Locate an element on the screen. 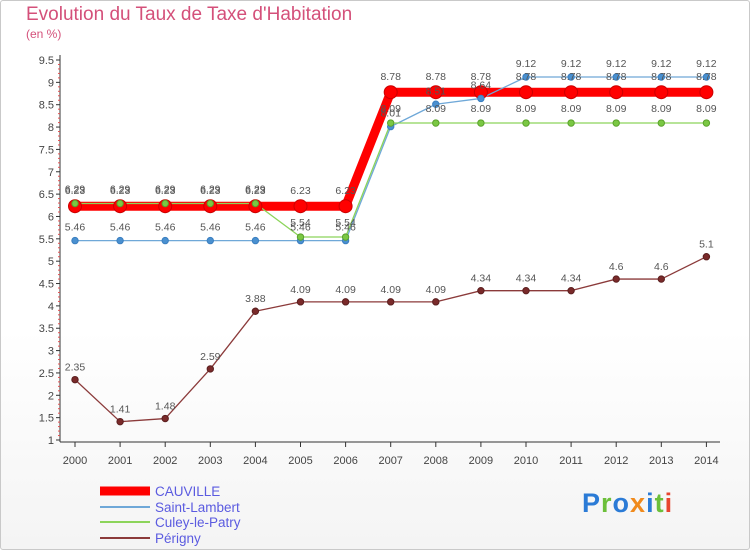  data-label: 8.64 is located at coordinates (481, 85).